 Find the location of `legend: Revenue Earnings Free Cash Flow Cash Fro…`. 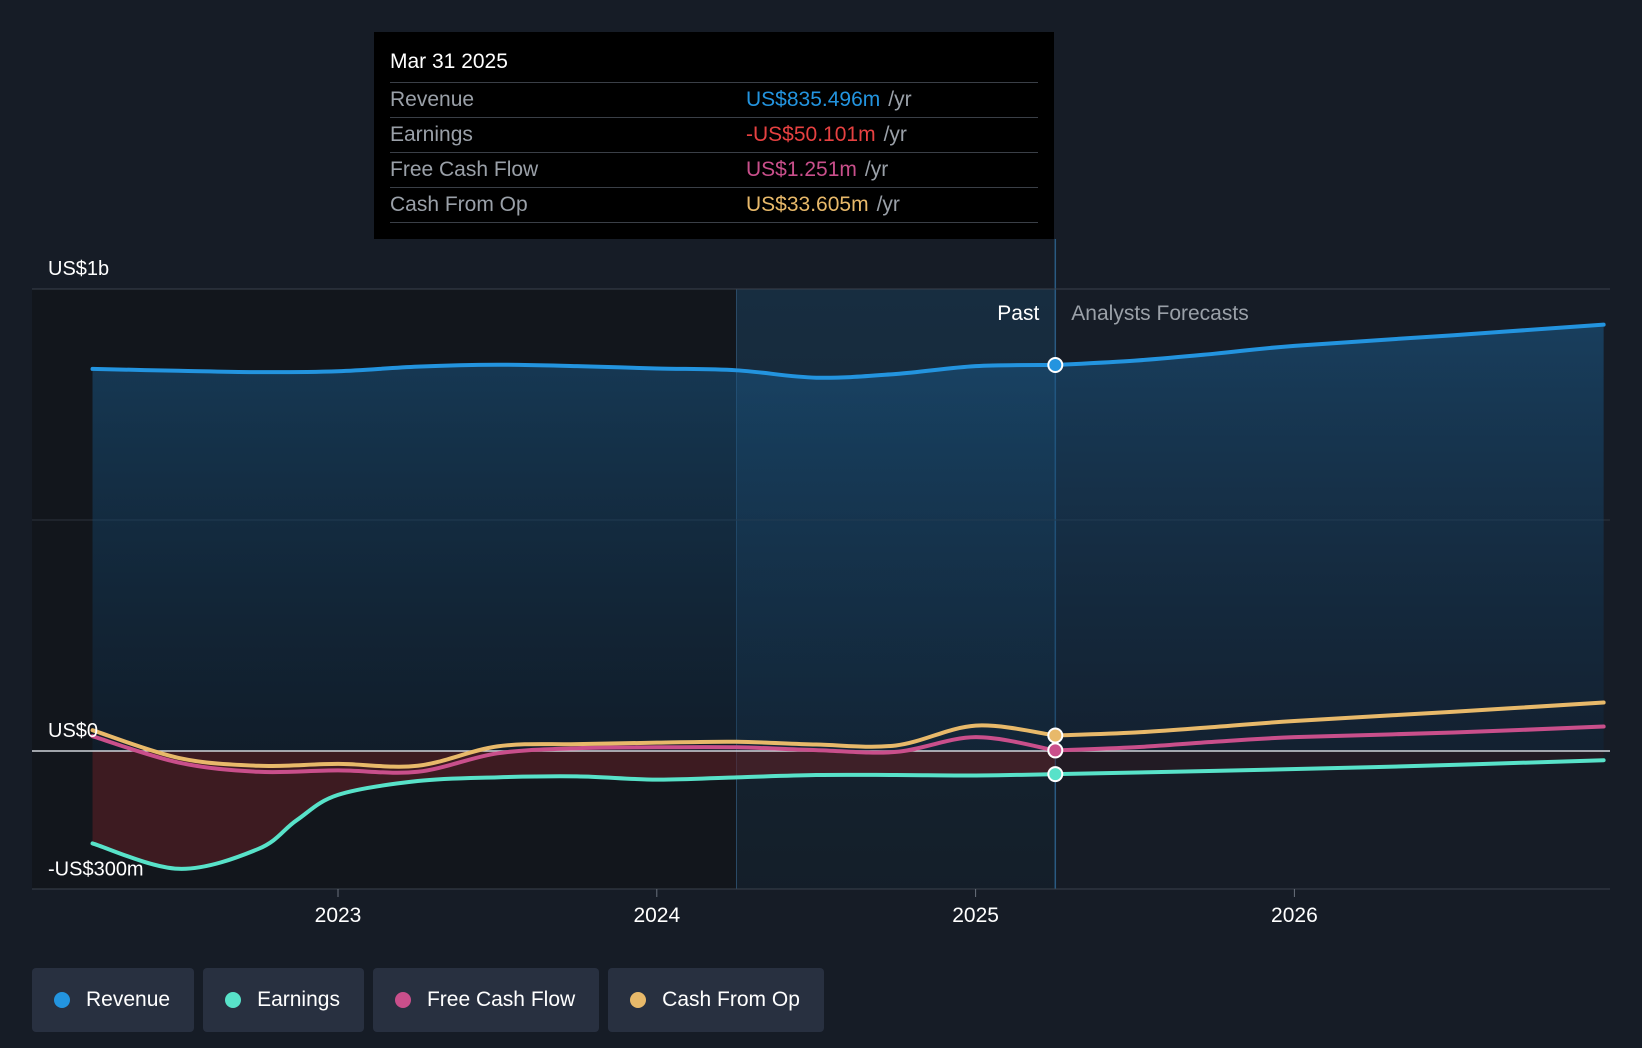

legend: Revenue Earnings Free Cash Flow Cash Fro… is located at coordinates (428, 1000).